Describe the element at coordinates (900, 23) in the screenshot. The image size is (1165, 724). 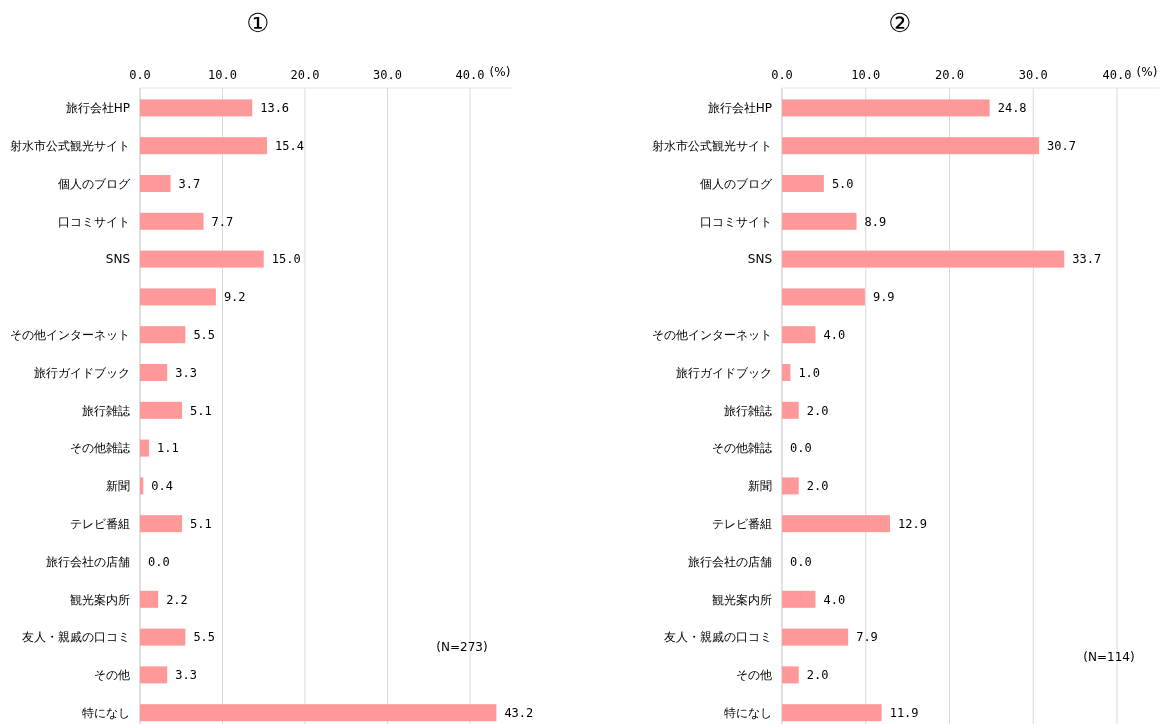
I see `chart-title: ②` at that location.